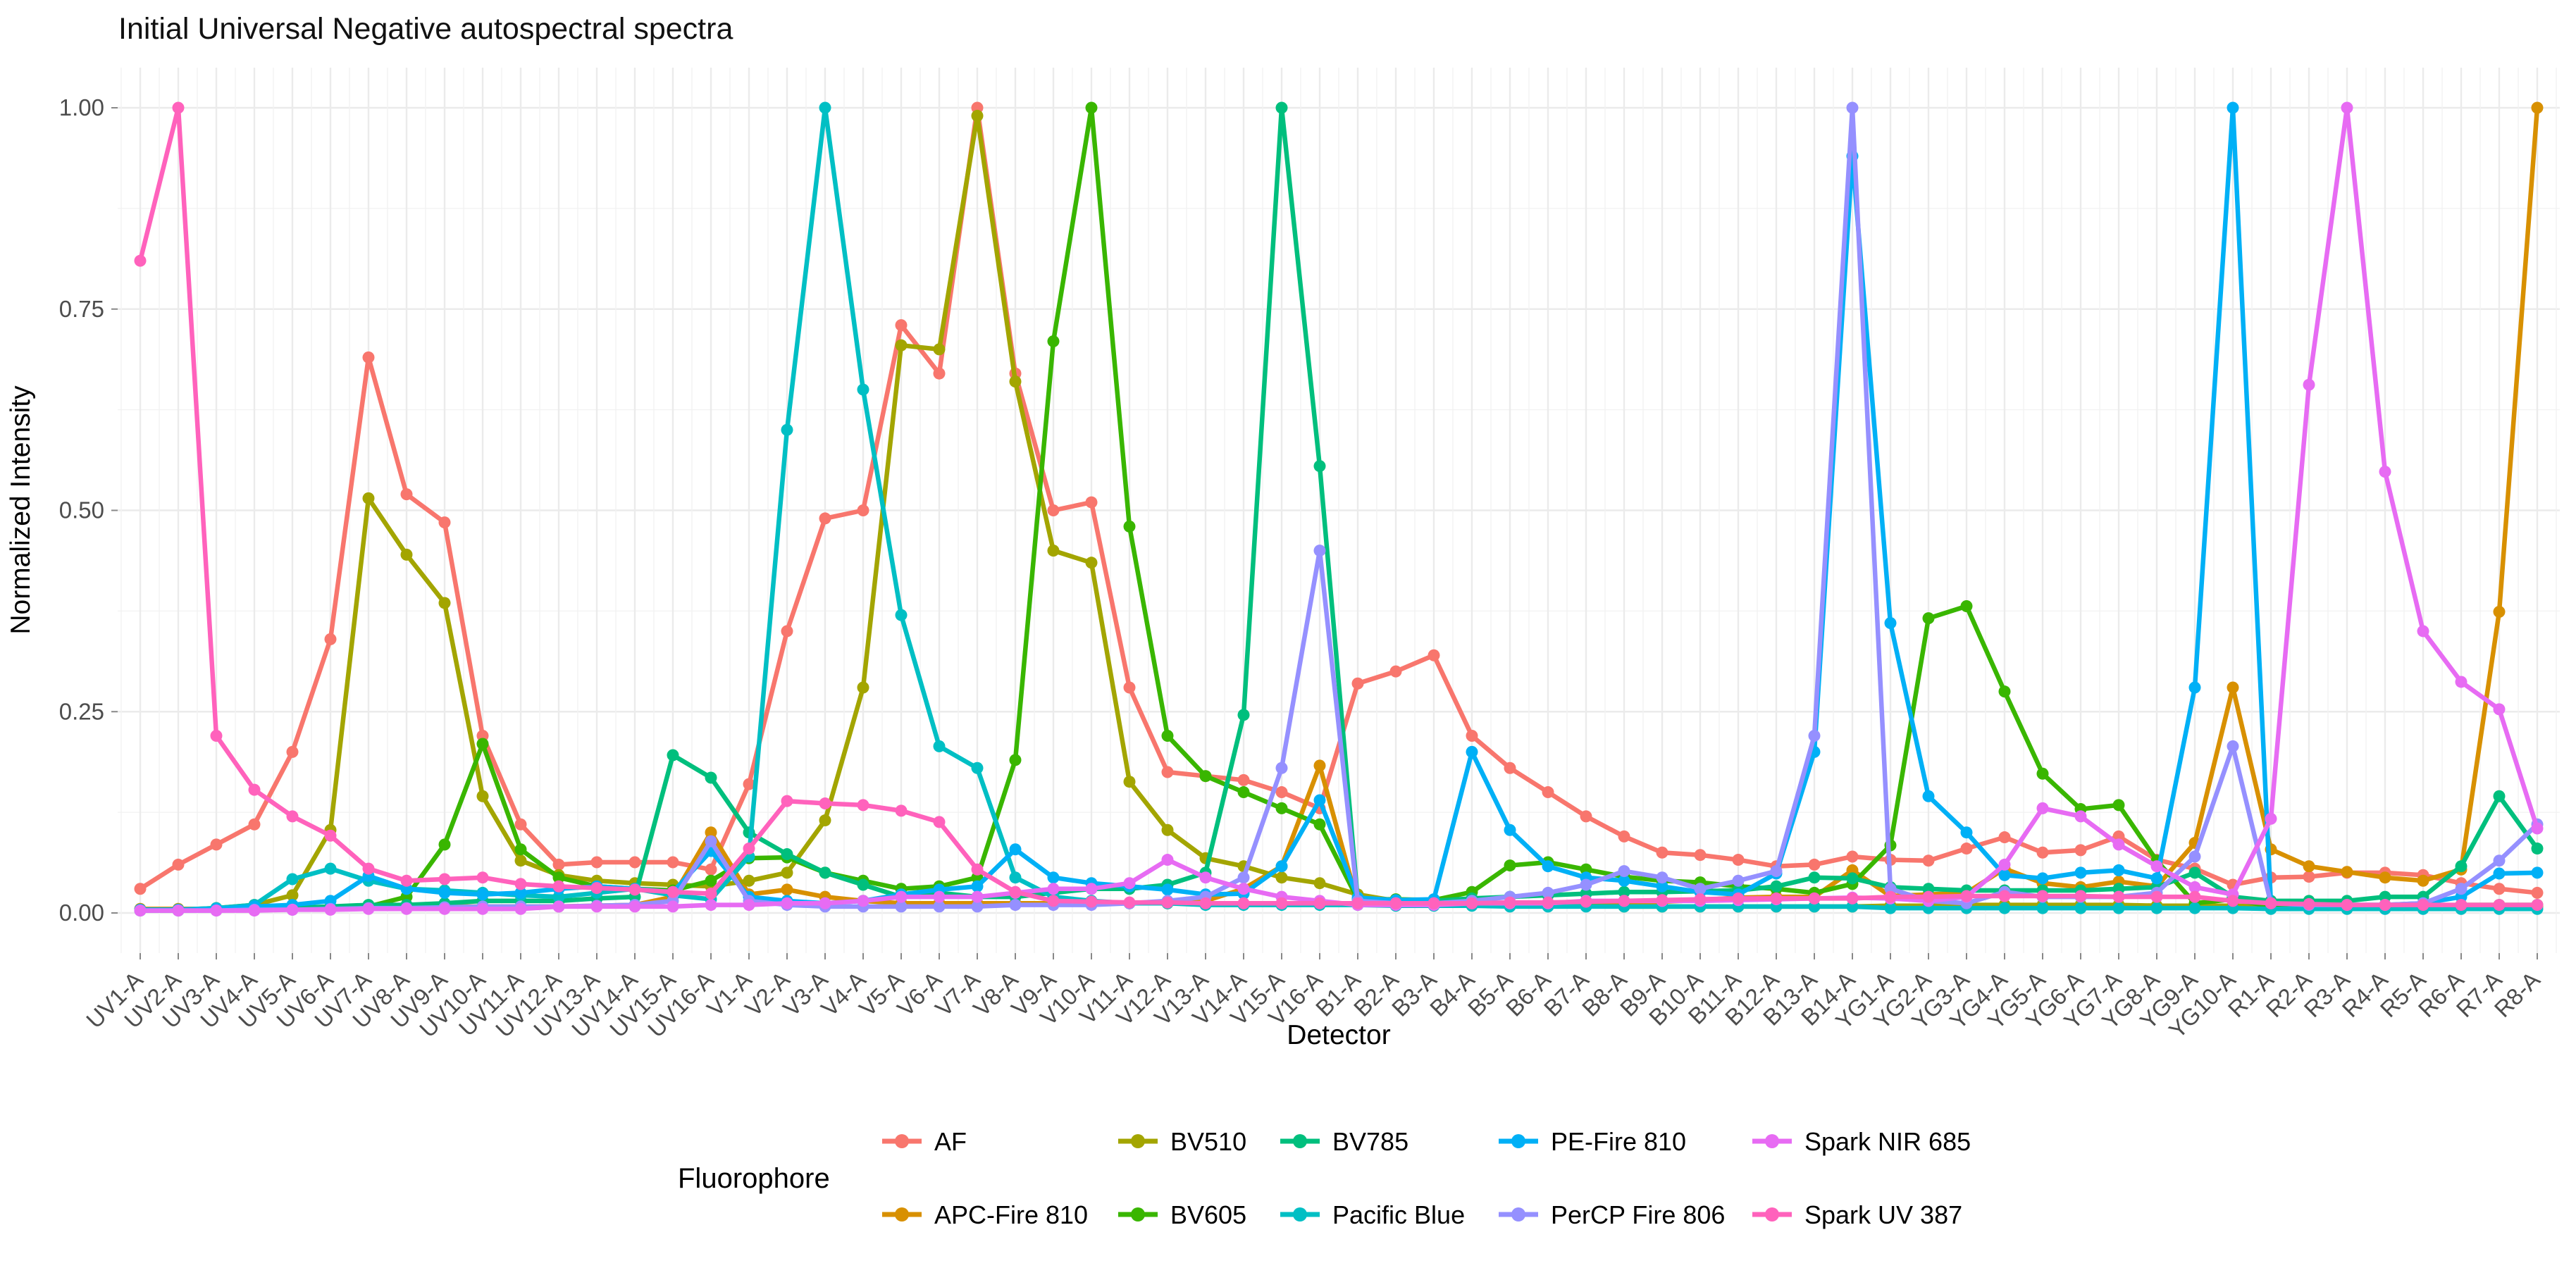 The image size is (2576, 1268). I want to click on legend-item-label: Spark UV 387, so click(1883, 1214).